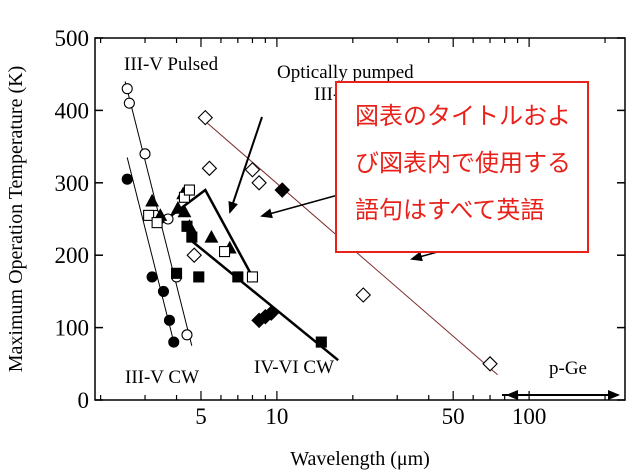  What do you see at coordinates (162, 377) in the screenshot?
I see `label-iii-v-cw: III-V CW` at bounding box center [162, 377].